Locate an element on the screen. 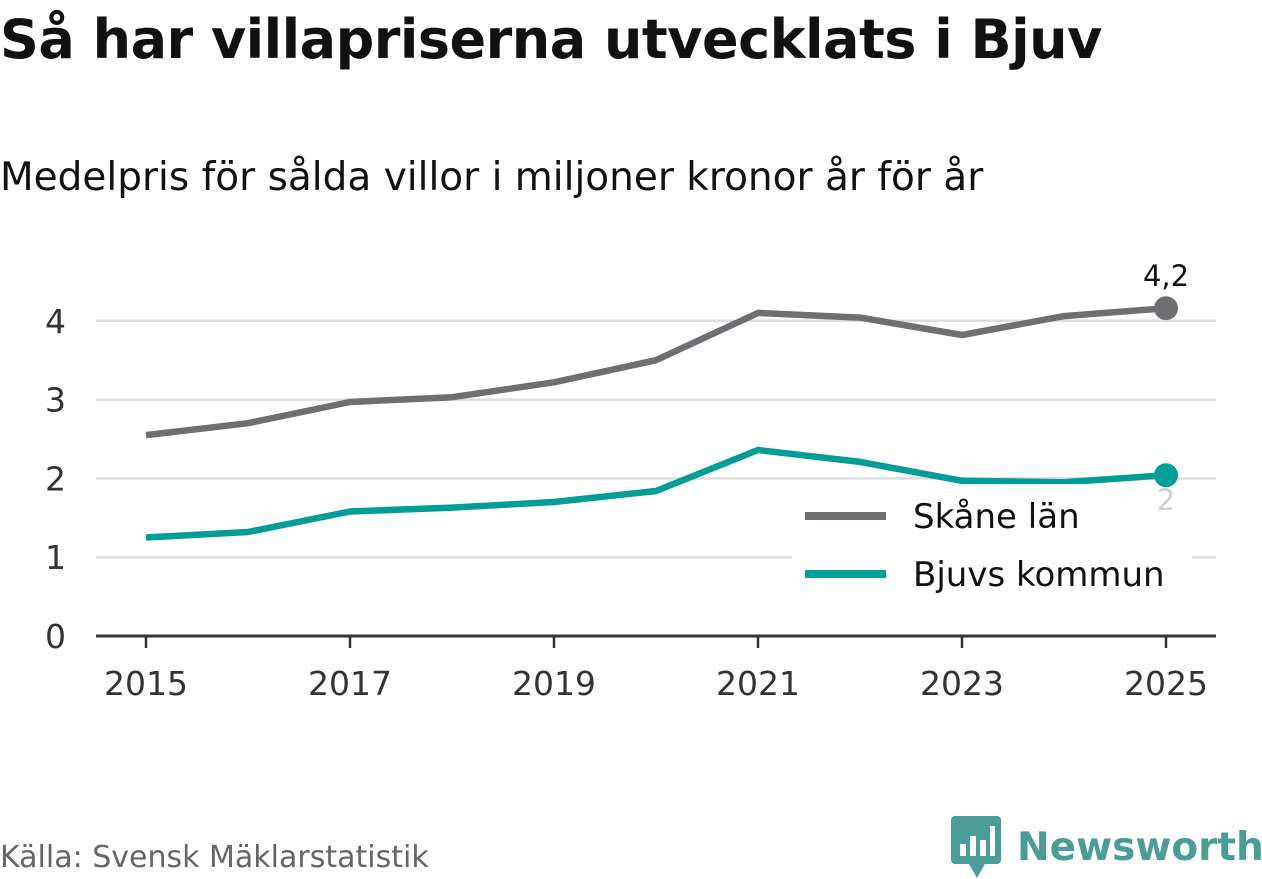  x-tick-label: 2019 is located at coordinates (554, 683).